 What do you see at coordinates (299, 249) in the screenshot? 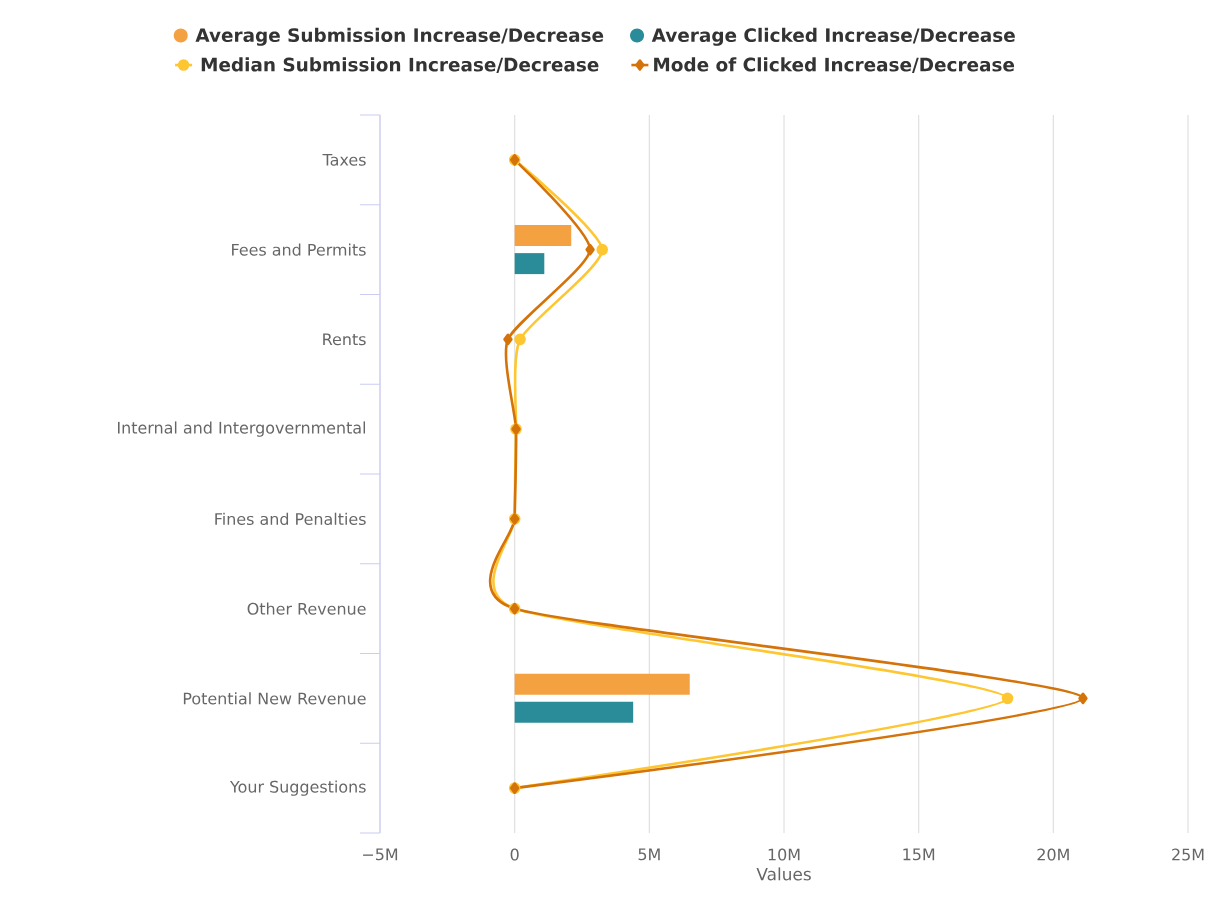
I see `y-tick-label: Fees and Permits` at bounding box center [299, 249].